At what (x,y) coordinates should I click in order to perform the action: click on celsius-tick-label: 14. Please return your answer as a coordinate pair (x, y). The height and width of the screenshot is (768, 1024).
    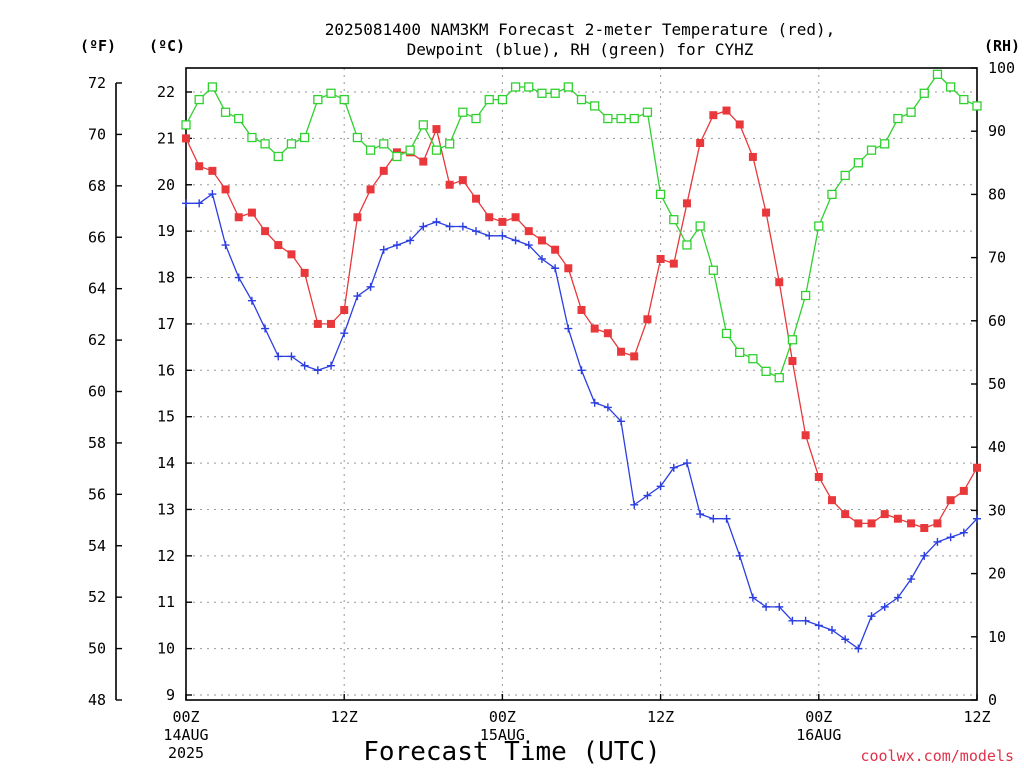
    Looking at the image, I should click on (166, 463).